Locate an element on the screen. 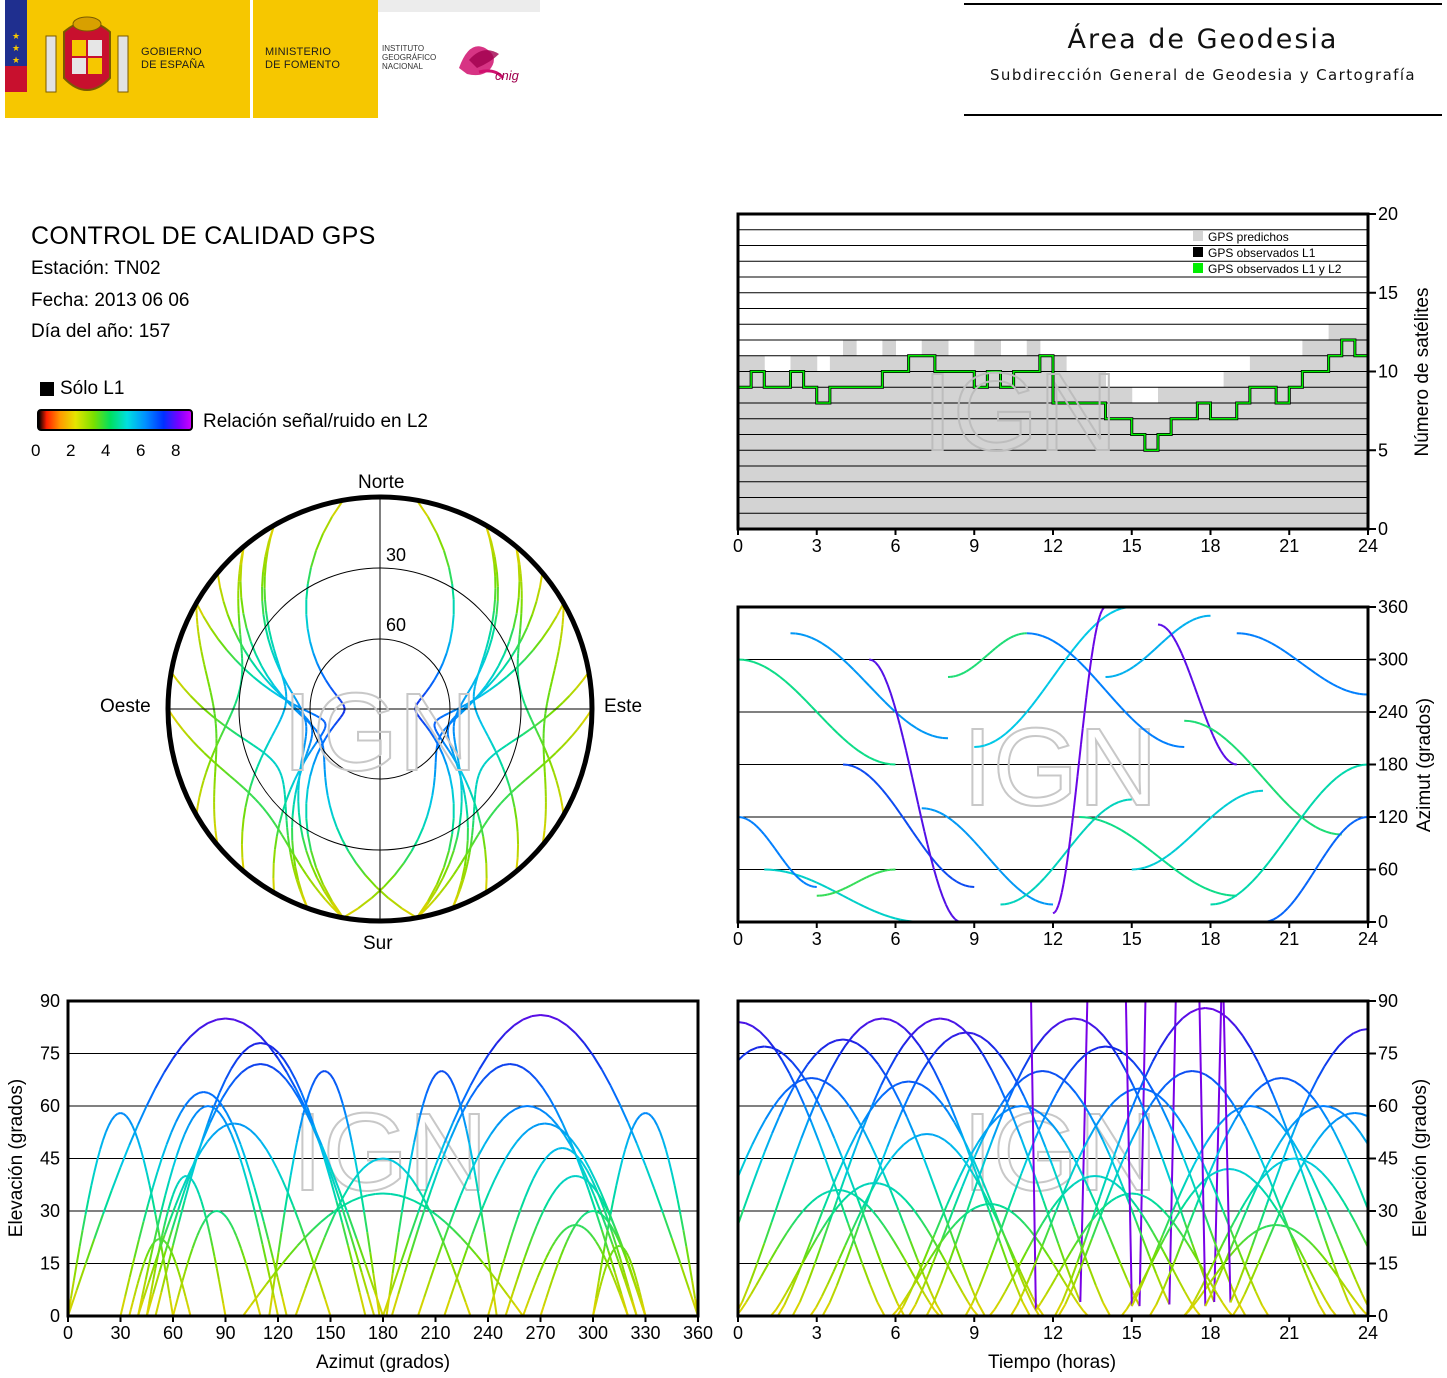 The width and height of the screenshot is (1447, 1378). observed-l1-l2-line is located at coordinates (1053, 395).